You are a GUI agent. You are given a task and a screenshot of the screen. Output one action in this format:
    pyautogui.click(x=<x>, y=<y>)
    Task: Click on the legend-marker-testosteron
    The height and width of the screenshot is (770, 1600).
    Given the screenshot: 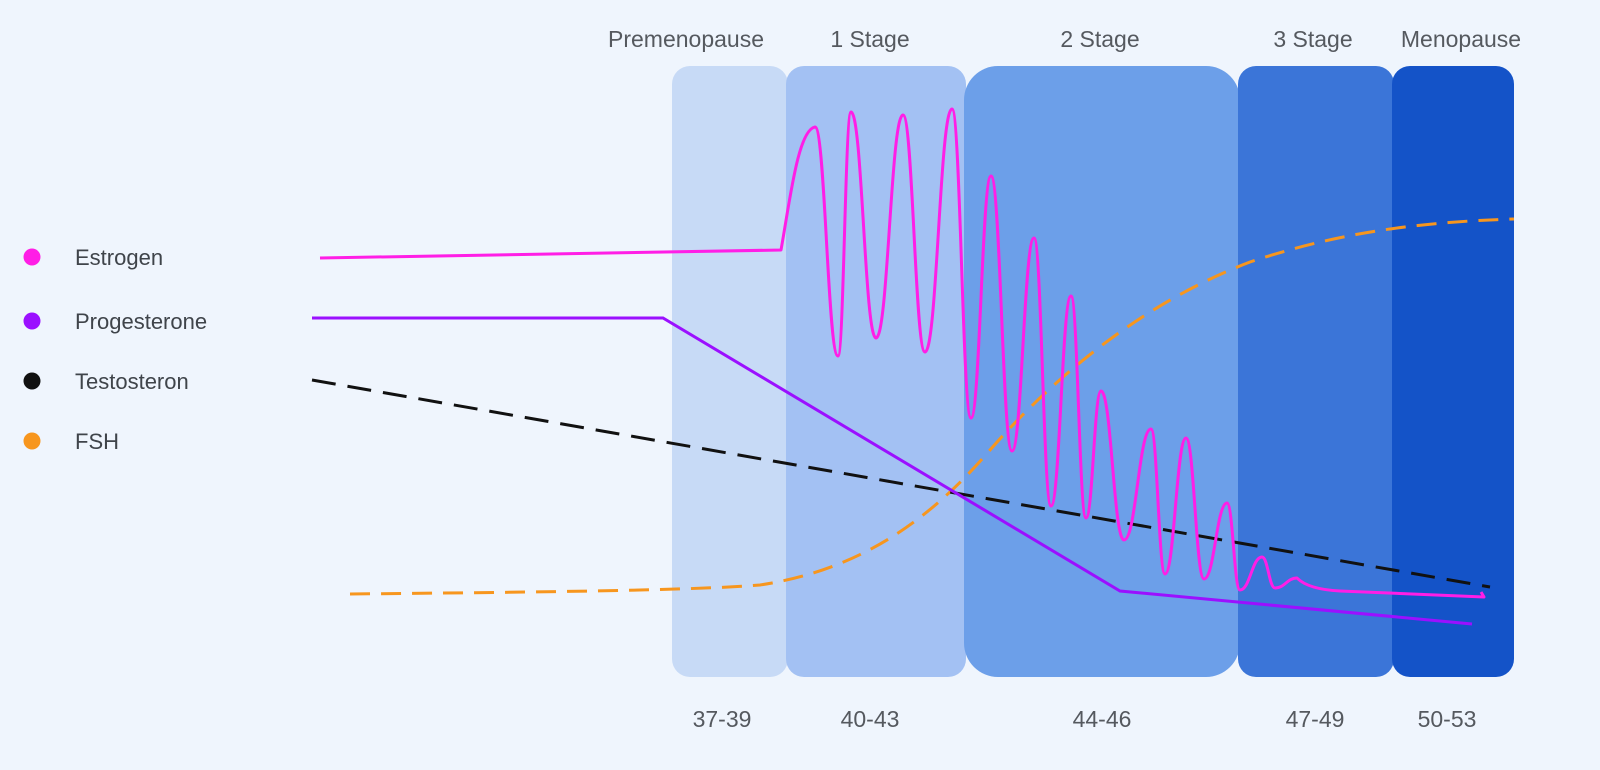 What is the action you would take?
    pyautogui.click(x=32, y=381)
    